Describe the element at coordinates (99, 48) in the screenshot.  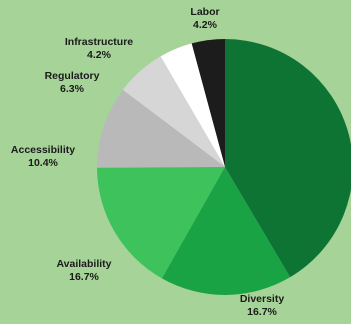
I see `slice-label-infrastructure: Infrastructure 4.2%` at that location.